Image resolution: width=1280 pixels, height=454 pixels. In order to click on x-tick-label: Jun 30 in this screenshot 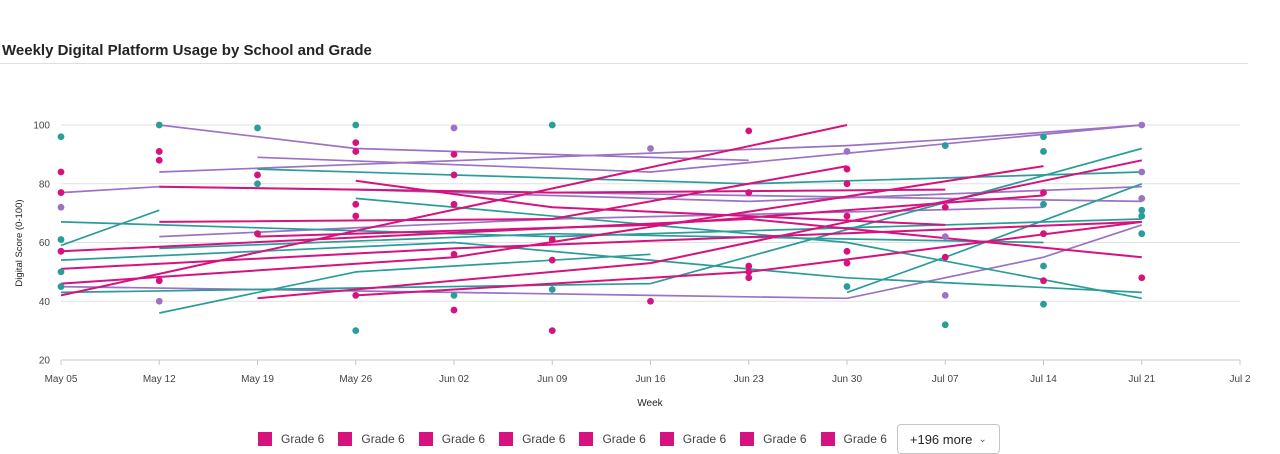, I will do `click(847, 379)`.